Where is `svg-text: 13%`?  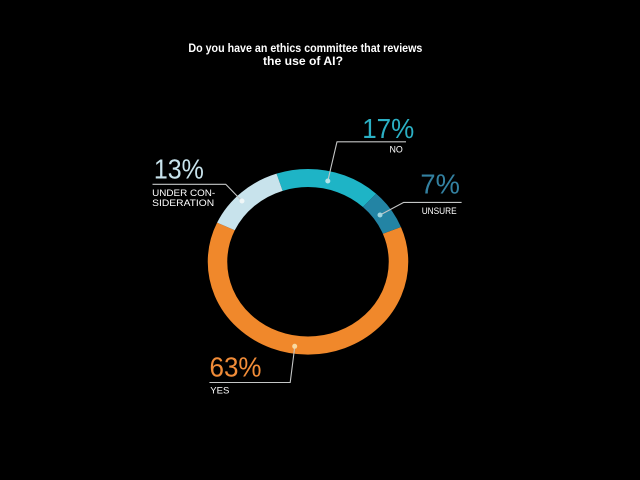
svg-text: 13% is located at coordinates (179, 168).